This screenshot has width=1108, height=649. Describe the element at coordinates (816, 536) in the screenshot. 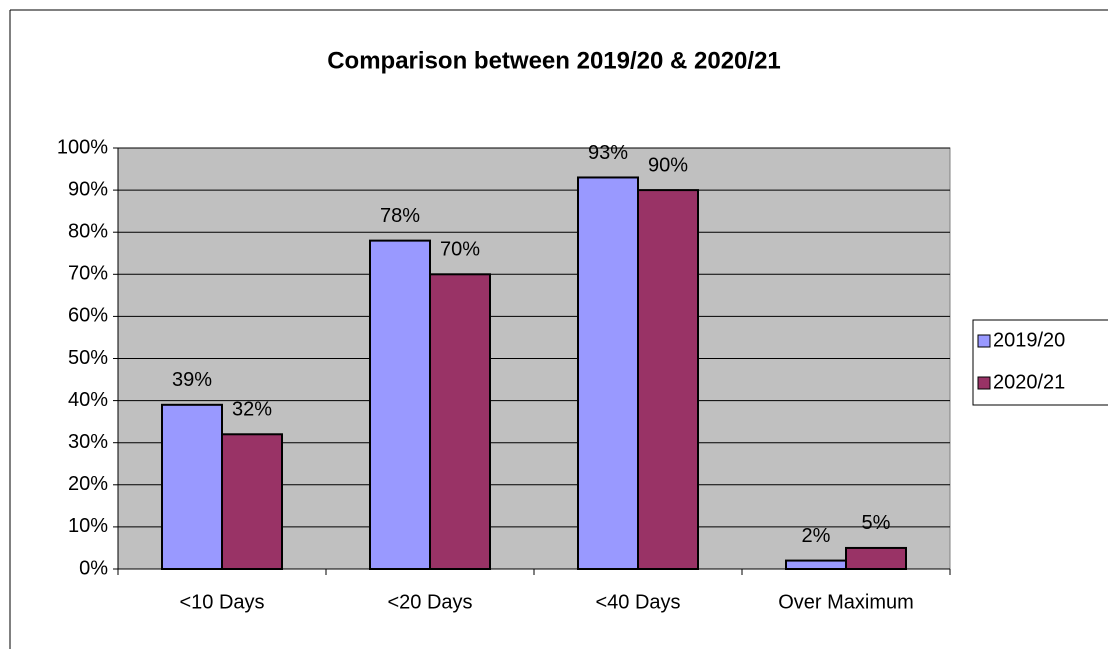

I see `value-label: 2%` at that location.